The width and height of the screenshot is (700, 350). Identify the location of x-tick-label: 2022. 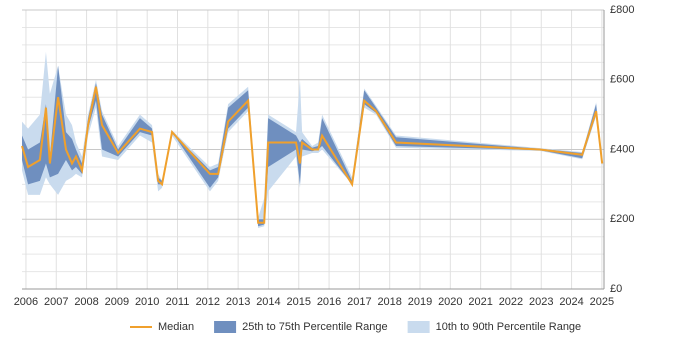
(511, 302).